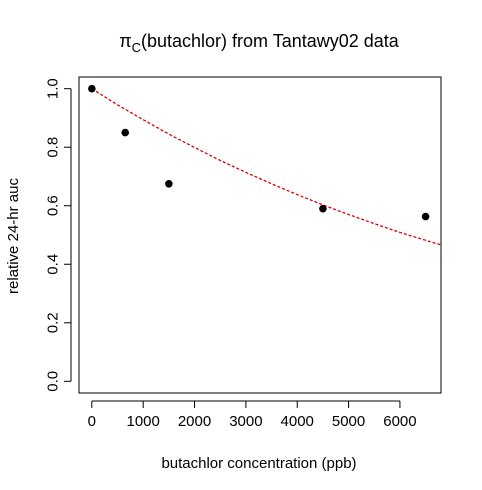 This screenshot has width=482, height=490. What do you see at coordinates (58, 235) in the screenshot?
I see `y-axis: 0.0 0.2 0.4 0.6 0.8 1.0` at bounding box center [58, 235].